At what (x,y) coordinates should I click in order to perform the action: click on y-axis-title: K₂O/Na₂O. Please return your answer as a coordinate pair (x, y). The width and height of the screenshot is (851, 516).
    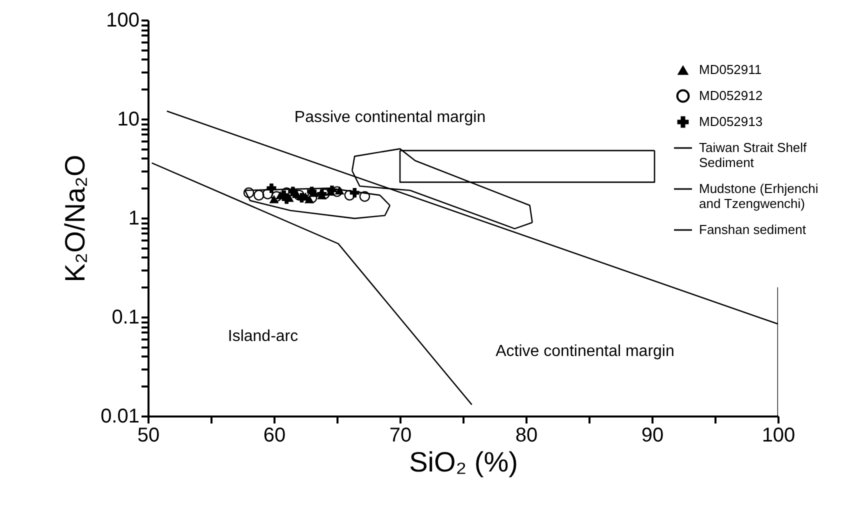
    Looking at the image, I should click on (75, 218).